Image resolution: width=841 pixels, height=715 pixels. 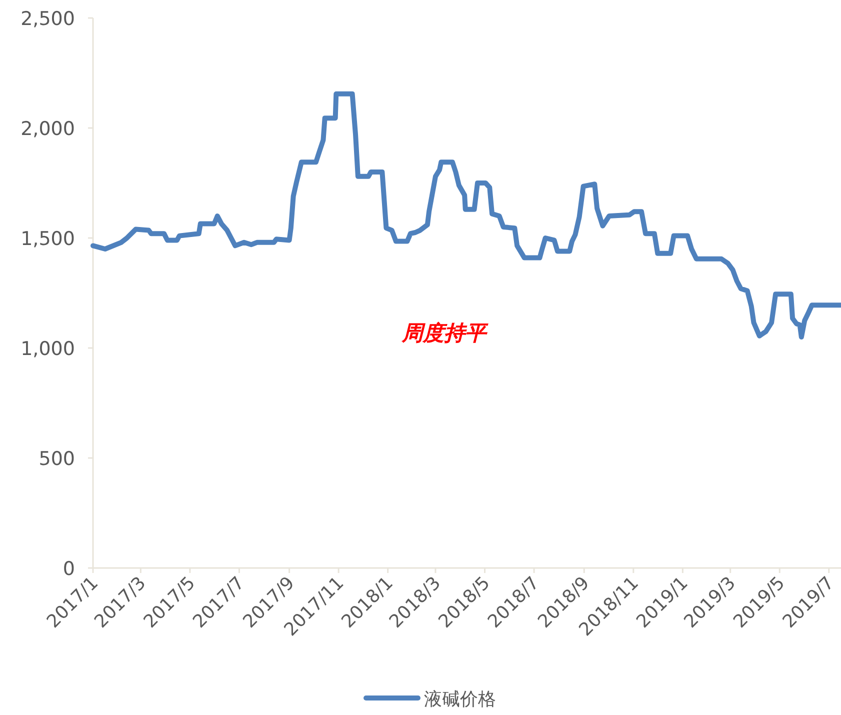 What do you see at coordinates (68, 569) in the screenshot?
I see `y-tick-label: 0` at bounding box center [68, 569].